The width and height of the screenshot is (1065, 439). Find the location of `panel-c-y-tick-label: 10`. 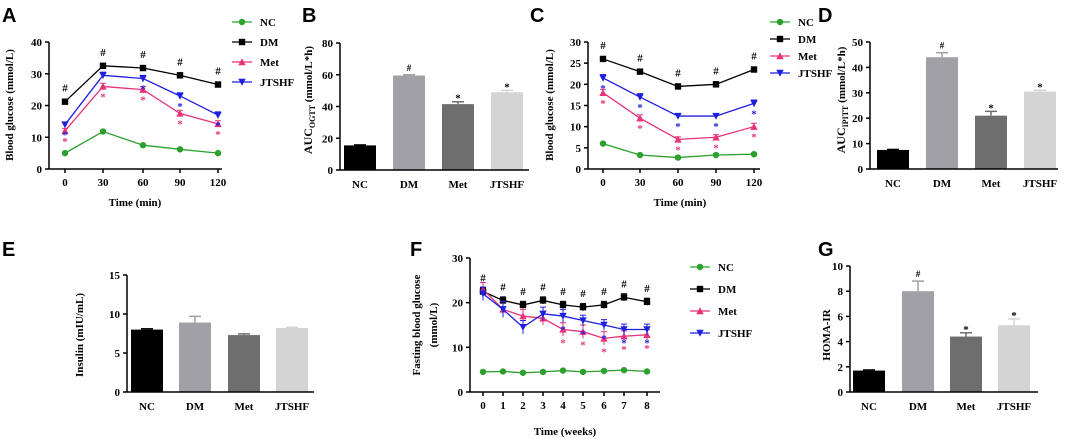

panel-c-y-tick-label: 10 is located at coordinates (576, 128).